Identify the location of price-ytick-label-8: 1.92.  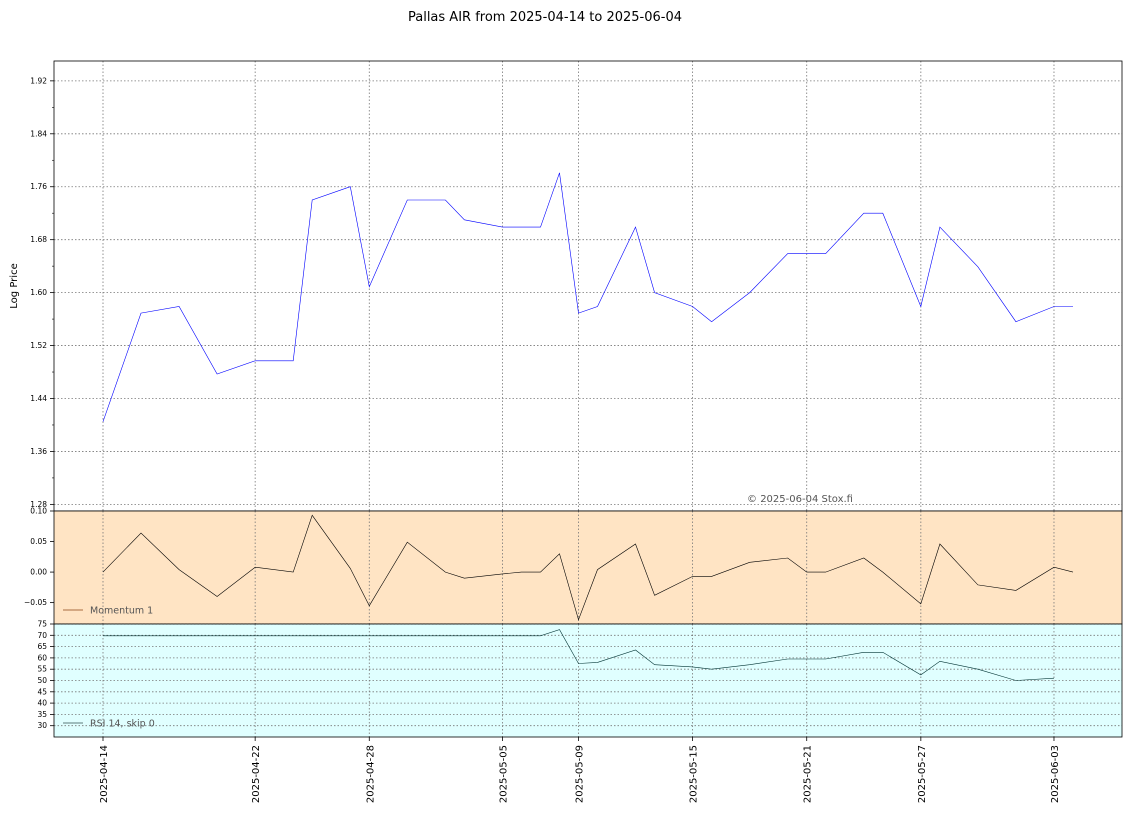
(38, 80).